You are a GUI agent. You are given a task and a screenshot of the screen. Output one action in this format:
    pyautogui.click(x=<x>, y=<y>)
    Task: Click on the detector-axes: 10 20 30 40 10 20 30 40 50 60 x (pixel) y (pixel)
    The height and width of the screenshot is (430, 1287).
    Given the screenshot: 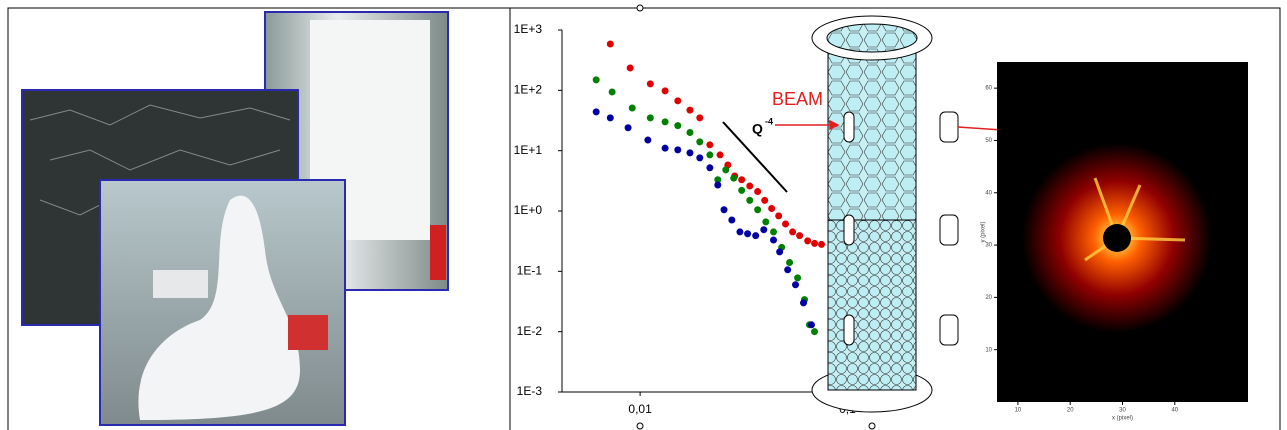 What is the action you would take?
    pyautogui.click(x=1080, y=254)
    